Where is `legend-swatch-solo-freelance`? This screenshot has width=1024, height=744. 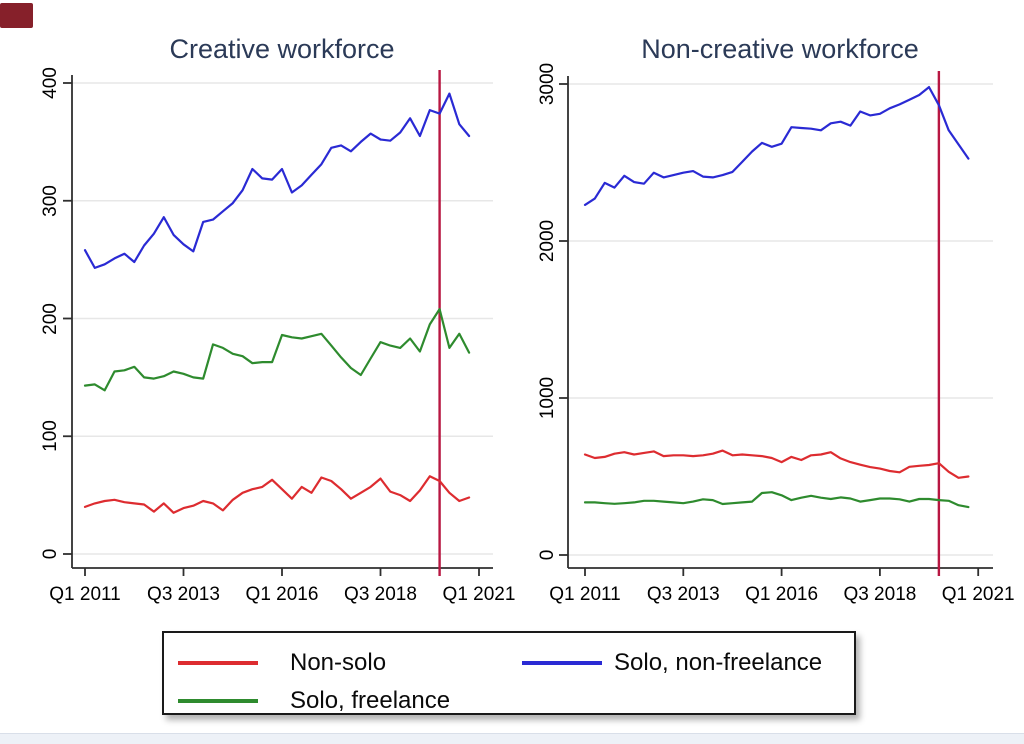
legend-swatch-solo-freelance is located at coordinates (218, 701).